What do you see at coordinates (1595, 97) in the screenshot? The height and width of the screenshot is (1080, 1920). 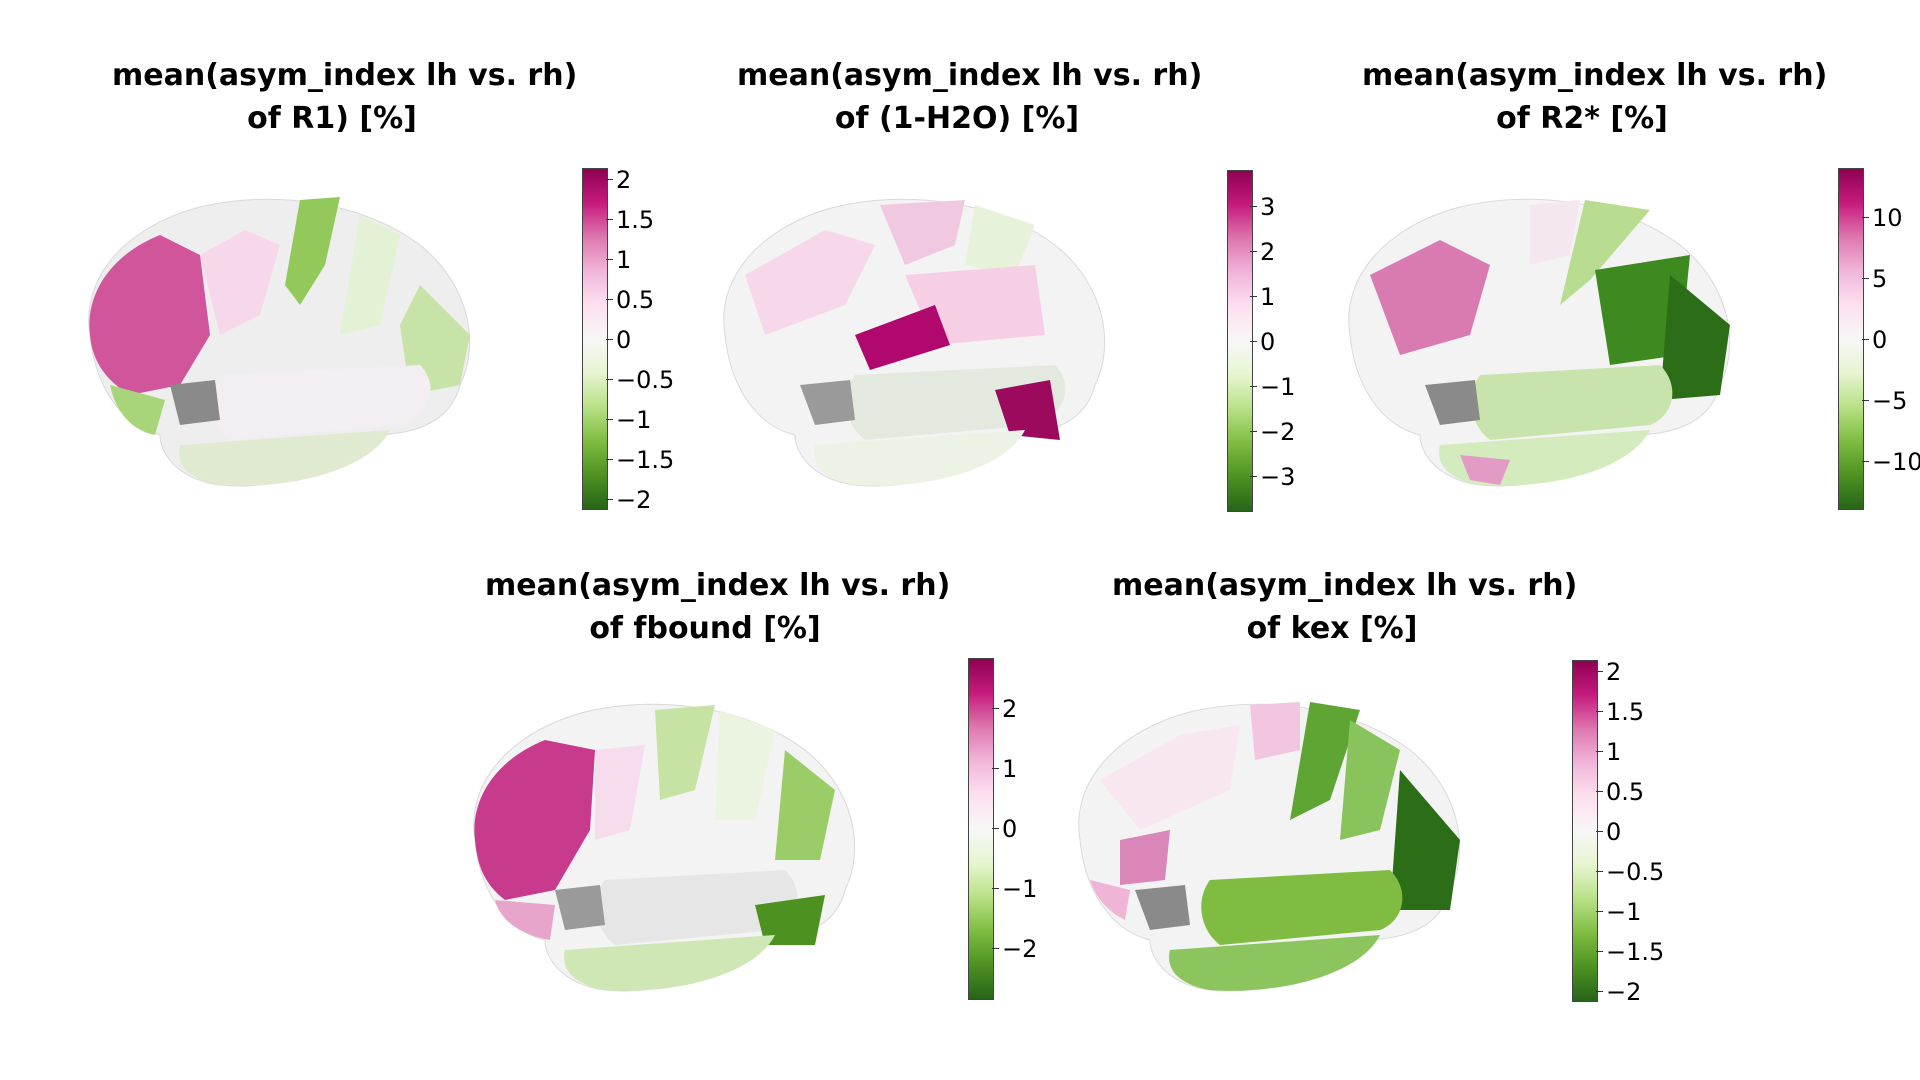 I see `panel-title: mean(asym_index lh vs. rh) of R2* [%]` at bounding box center [1595, 97].